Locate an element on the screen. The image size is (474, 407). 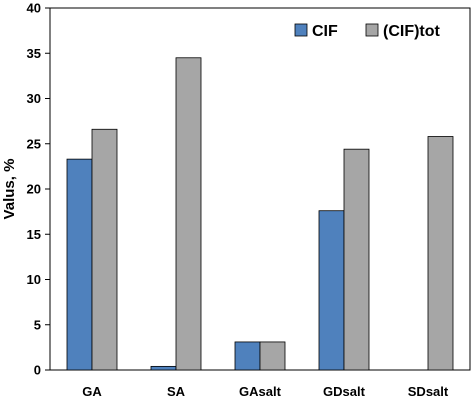
y-axis-label: Valus, % is located at coordinates (9, 189).